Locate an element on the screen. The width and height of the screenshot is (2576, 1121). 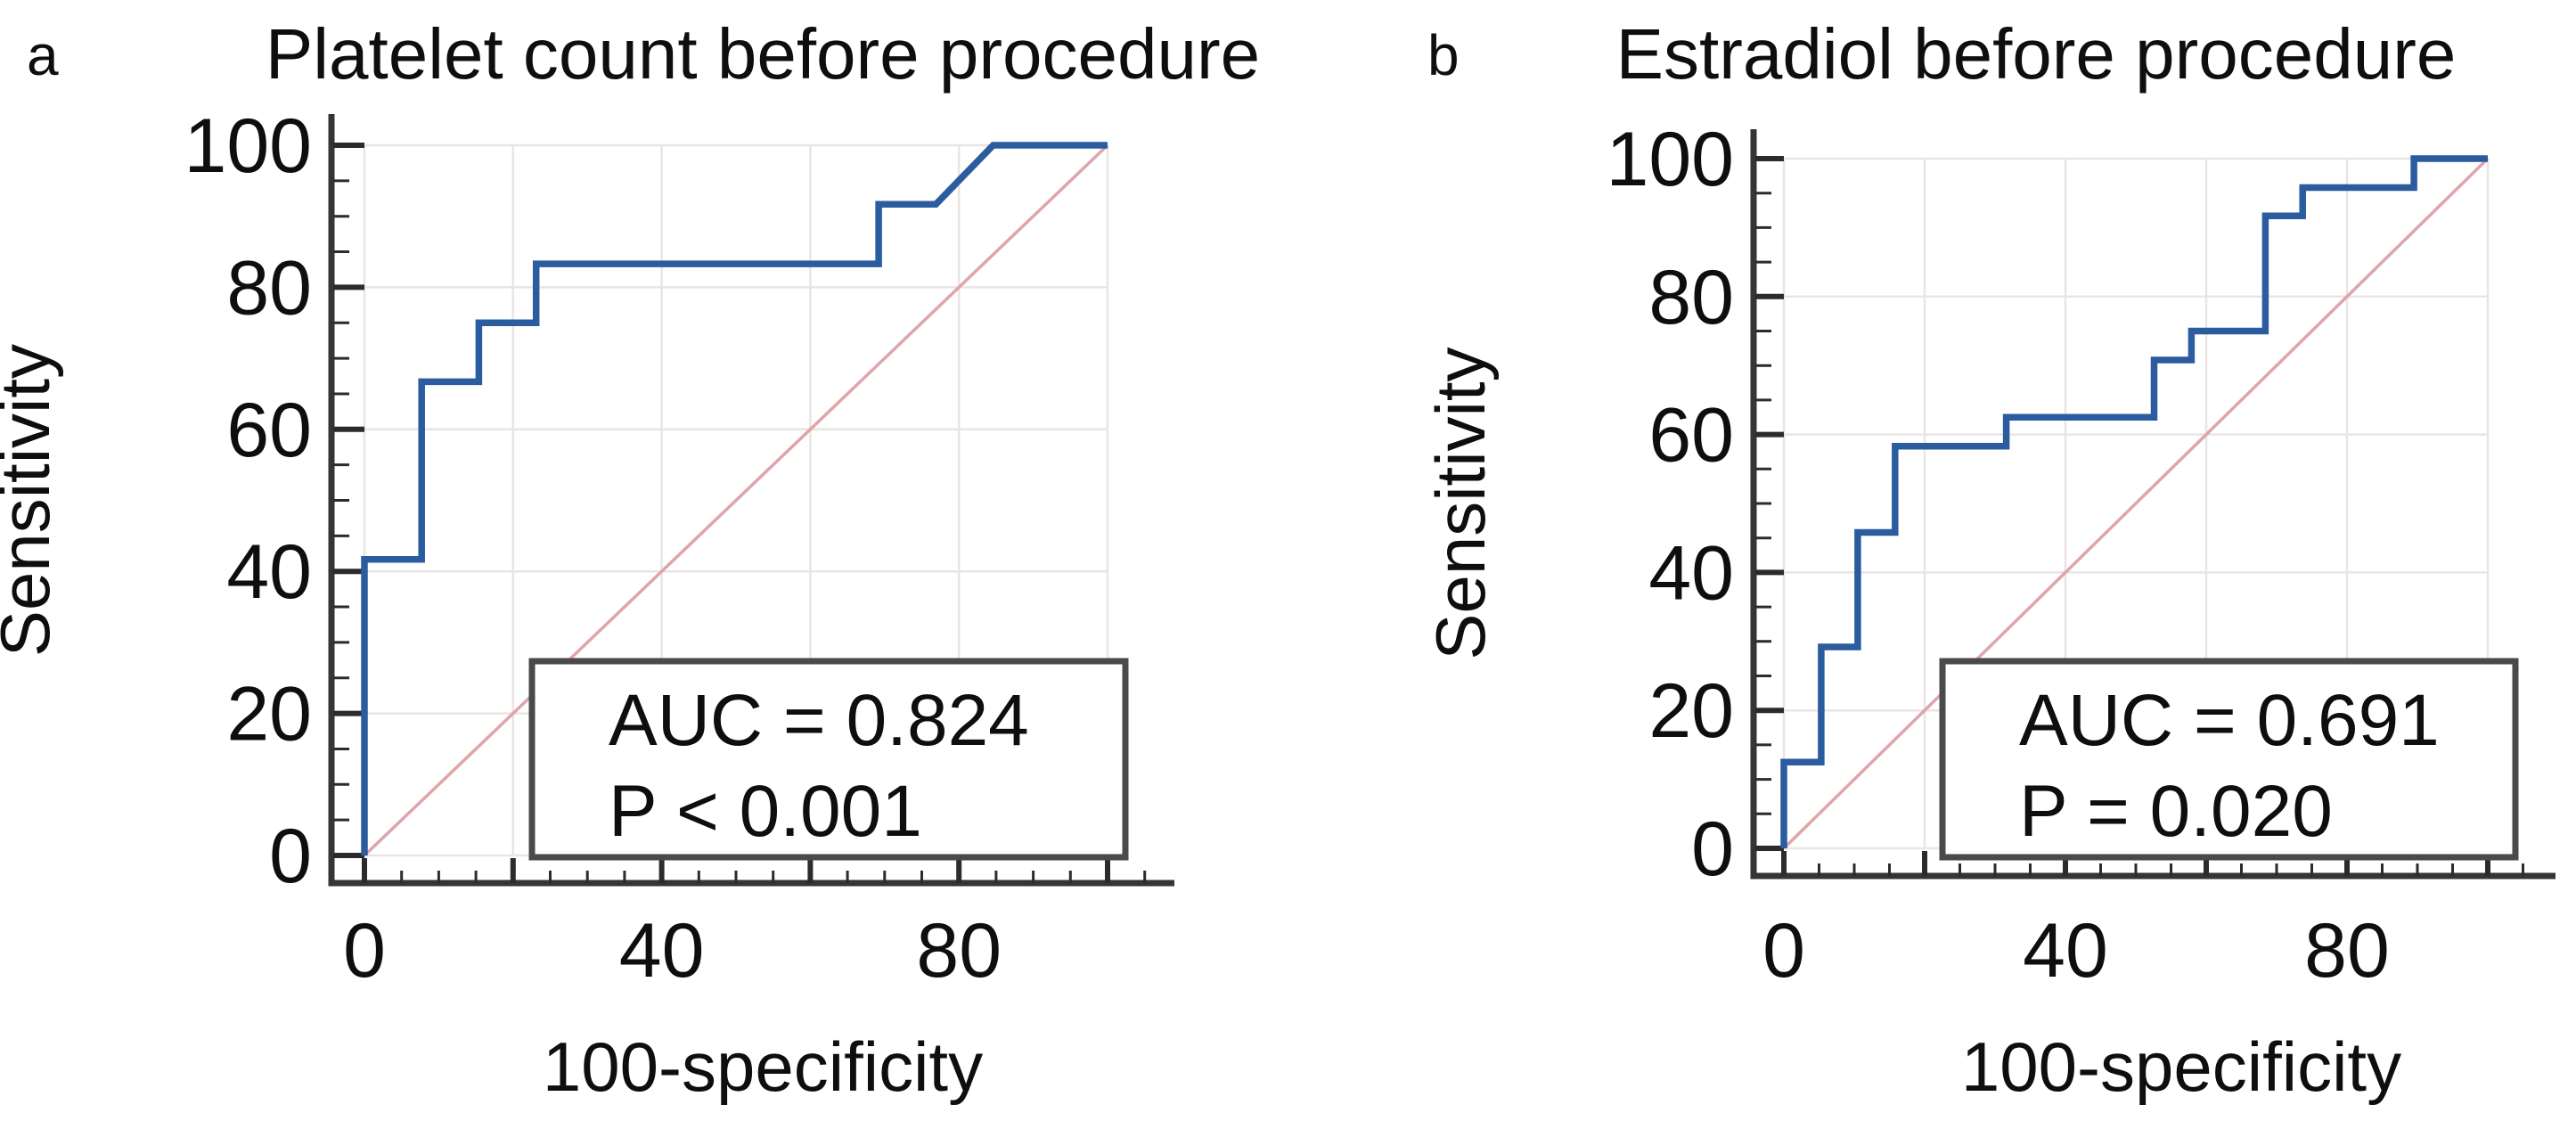
panel-letter: b is located at coordinates (1443, 55).